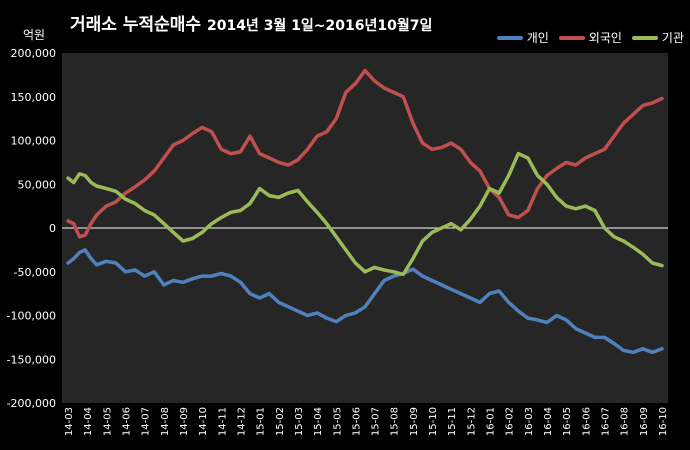 The width and height of the screenshot is (690, 450). What do you see at coordinates (605, 38) in the screenshot?
I see `legend-label-foreign: 외국인` at bounding box center [605, 38].